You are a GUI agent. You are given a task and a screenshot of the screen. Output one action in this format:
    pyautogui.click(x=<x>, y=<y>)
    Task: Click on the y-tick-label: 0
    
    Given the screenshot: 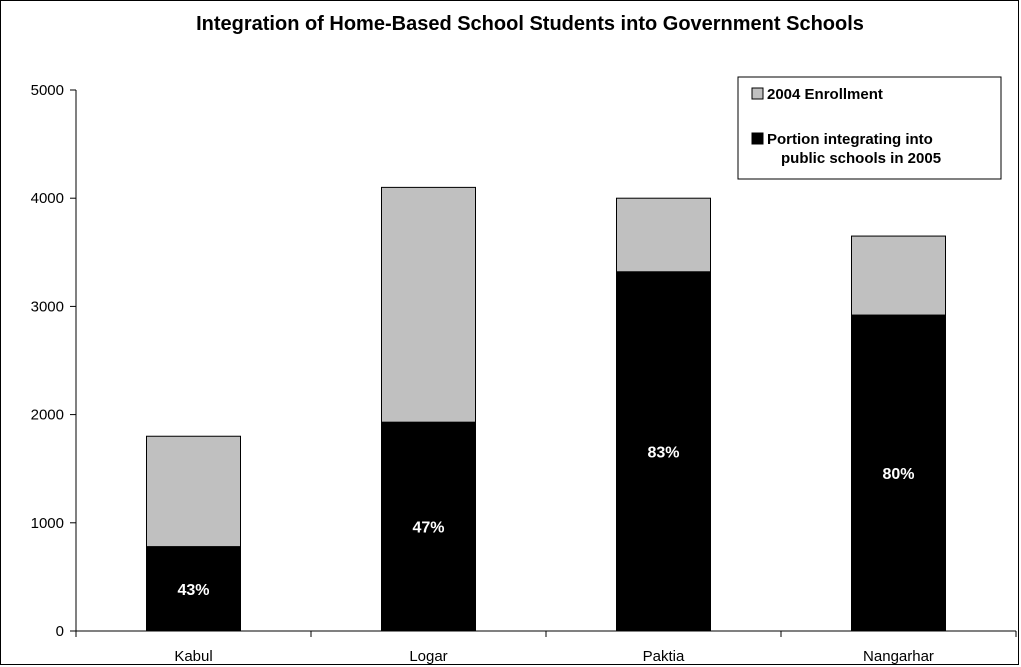 What is the action you would take?
    pyautogui.click(x=60, y=631)
    